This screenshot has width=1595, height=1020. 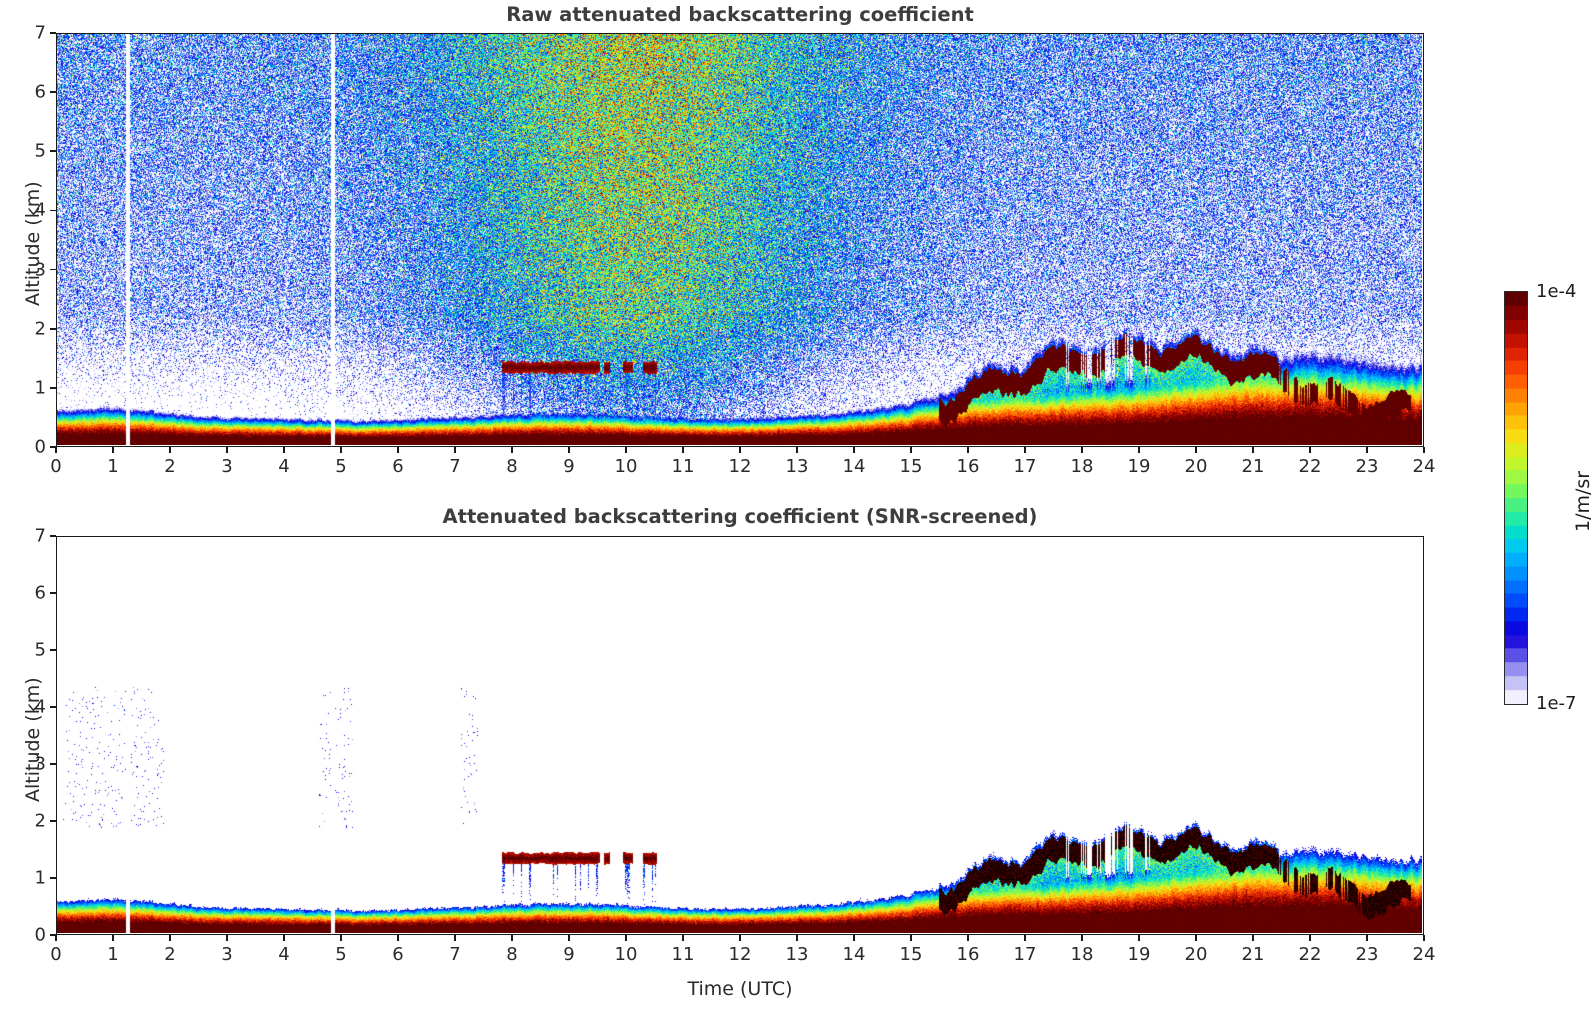 What do you see at coordinates (40, 764) in the screenshot?
I see `y-tick-label: 3` at bounding box center [40, 764].